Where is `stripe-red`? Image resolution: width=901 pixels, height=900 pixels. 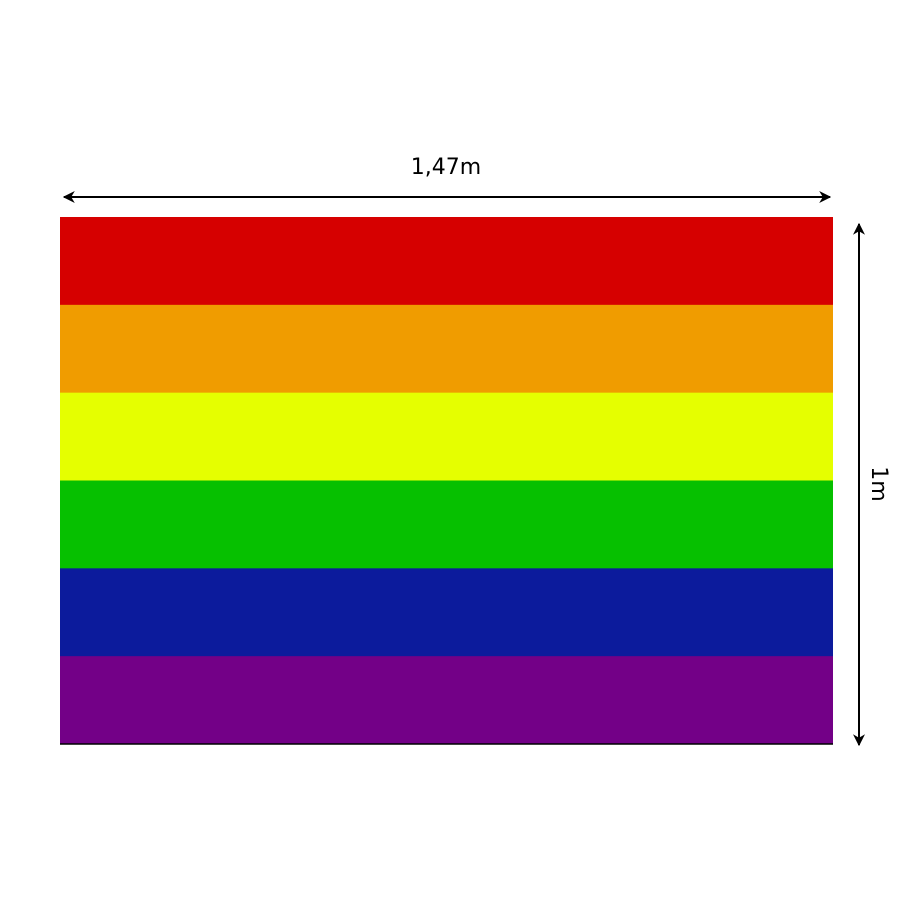 stripe-red is located at coordinates (446, 261).